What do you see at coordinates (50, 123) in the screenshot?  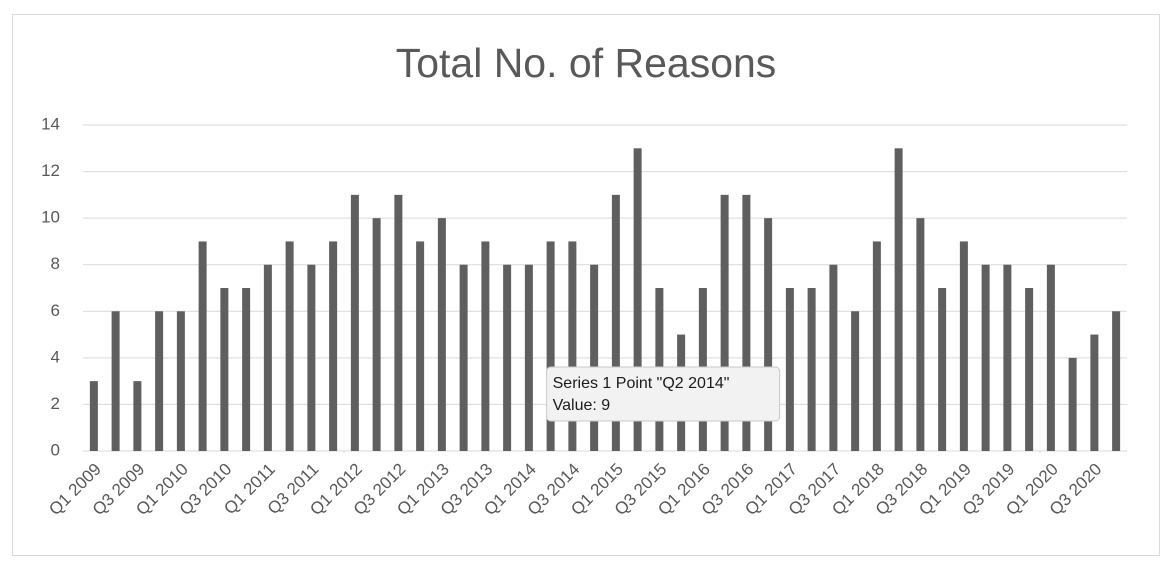 I see `y-tick-label: 14` at bounding box center [50, 123].